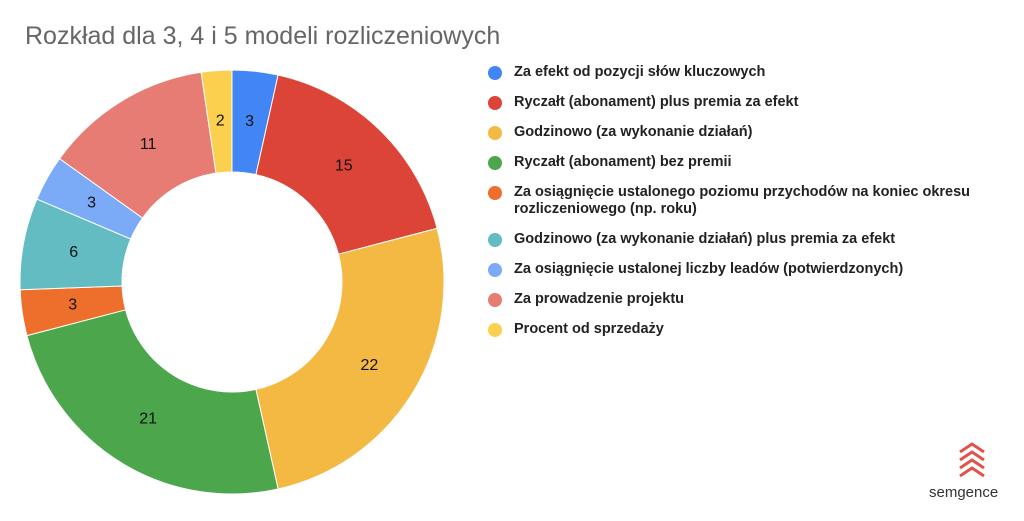 Image resolution: width=1024 pixels, height=521 pixels. Describe the element at coordinates (633, 132) in the screenshot. I see `legend-label: Godzinowo (za wykonanie działań)` at that location.